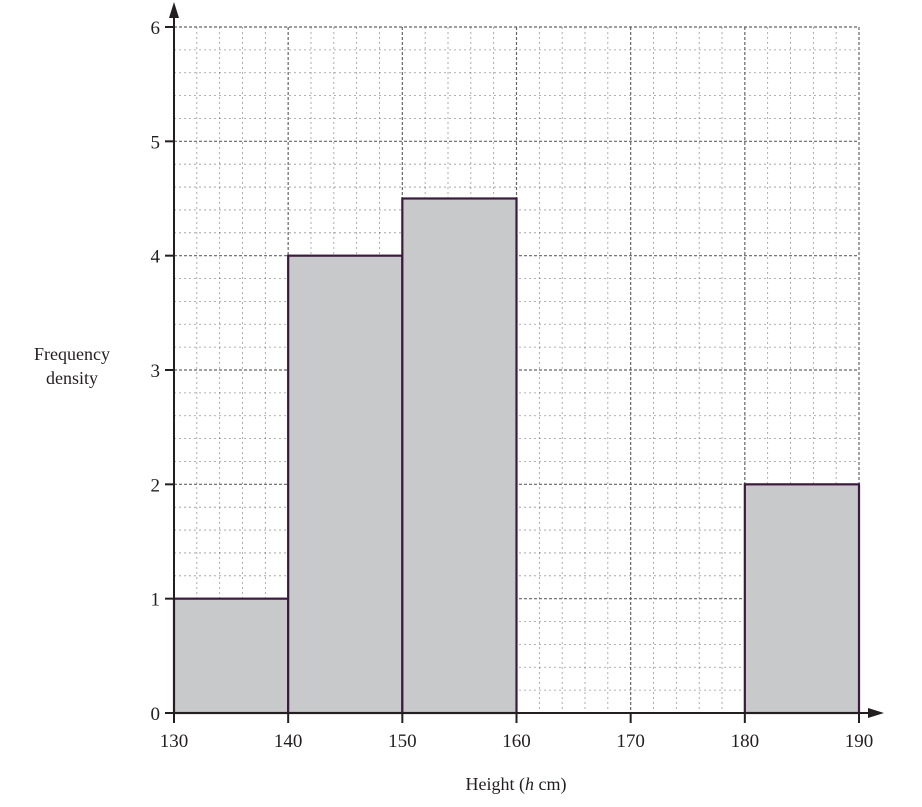 This screenshot has width=922, height=807. Describe the element at coordinates (72, 354) in the screenshot. I see `y-axis-title-line1: Frequency` at that location.